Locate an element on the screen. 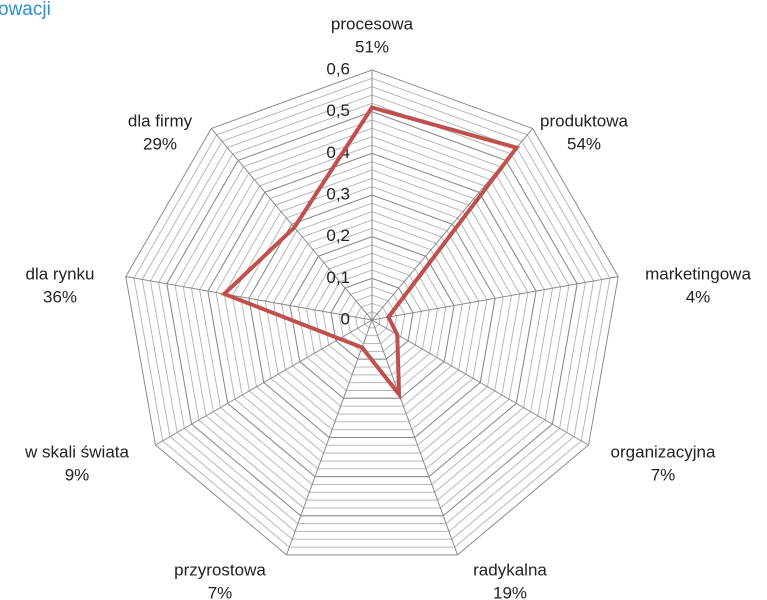 This screenshot has width=767, height=600. r-tick-label: 0,6 is located at coordinates (338, 68).